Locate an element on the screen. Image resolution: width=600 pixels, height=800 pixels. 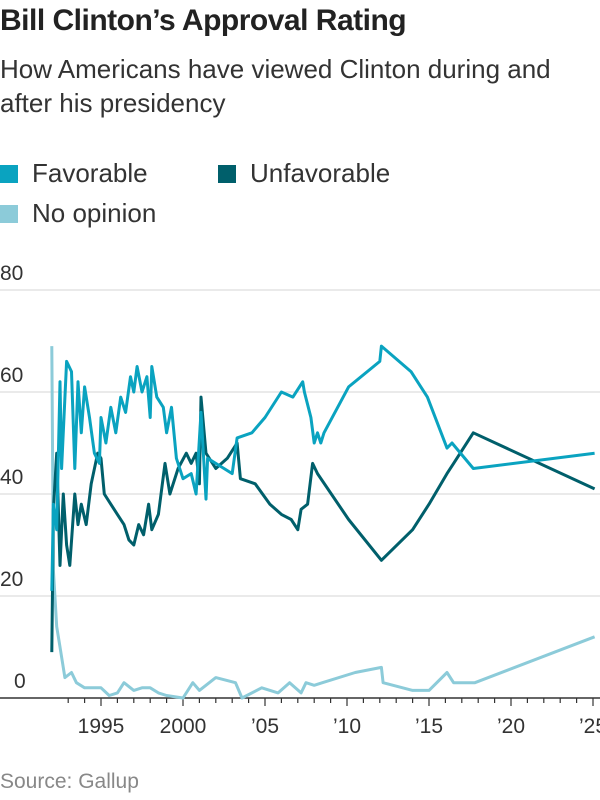
y-tick-label: 40 is located at coordinates (11, 477).